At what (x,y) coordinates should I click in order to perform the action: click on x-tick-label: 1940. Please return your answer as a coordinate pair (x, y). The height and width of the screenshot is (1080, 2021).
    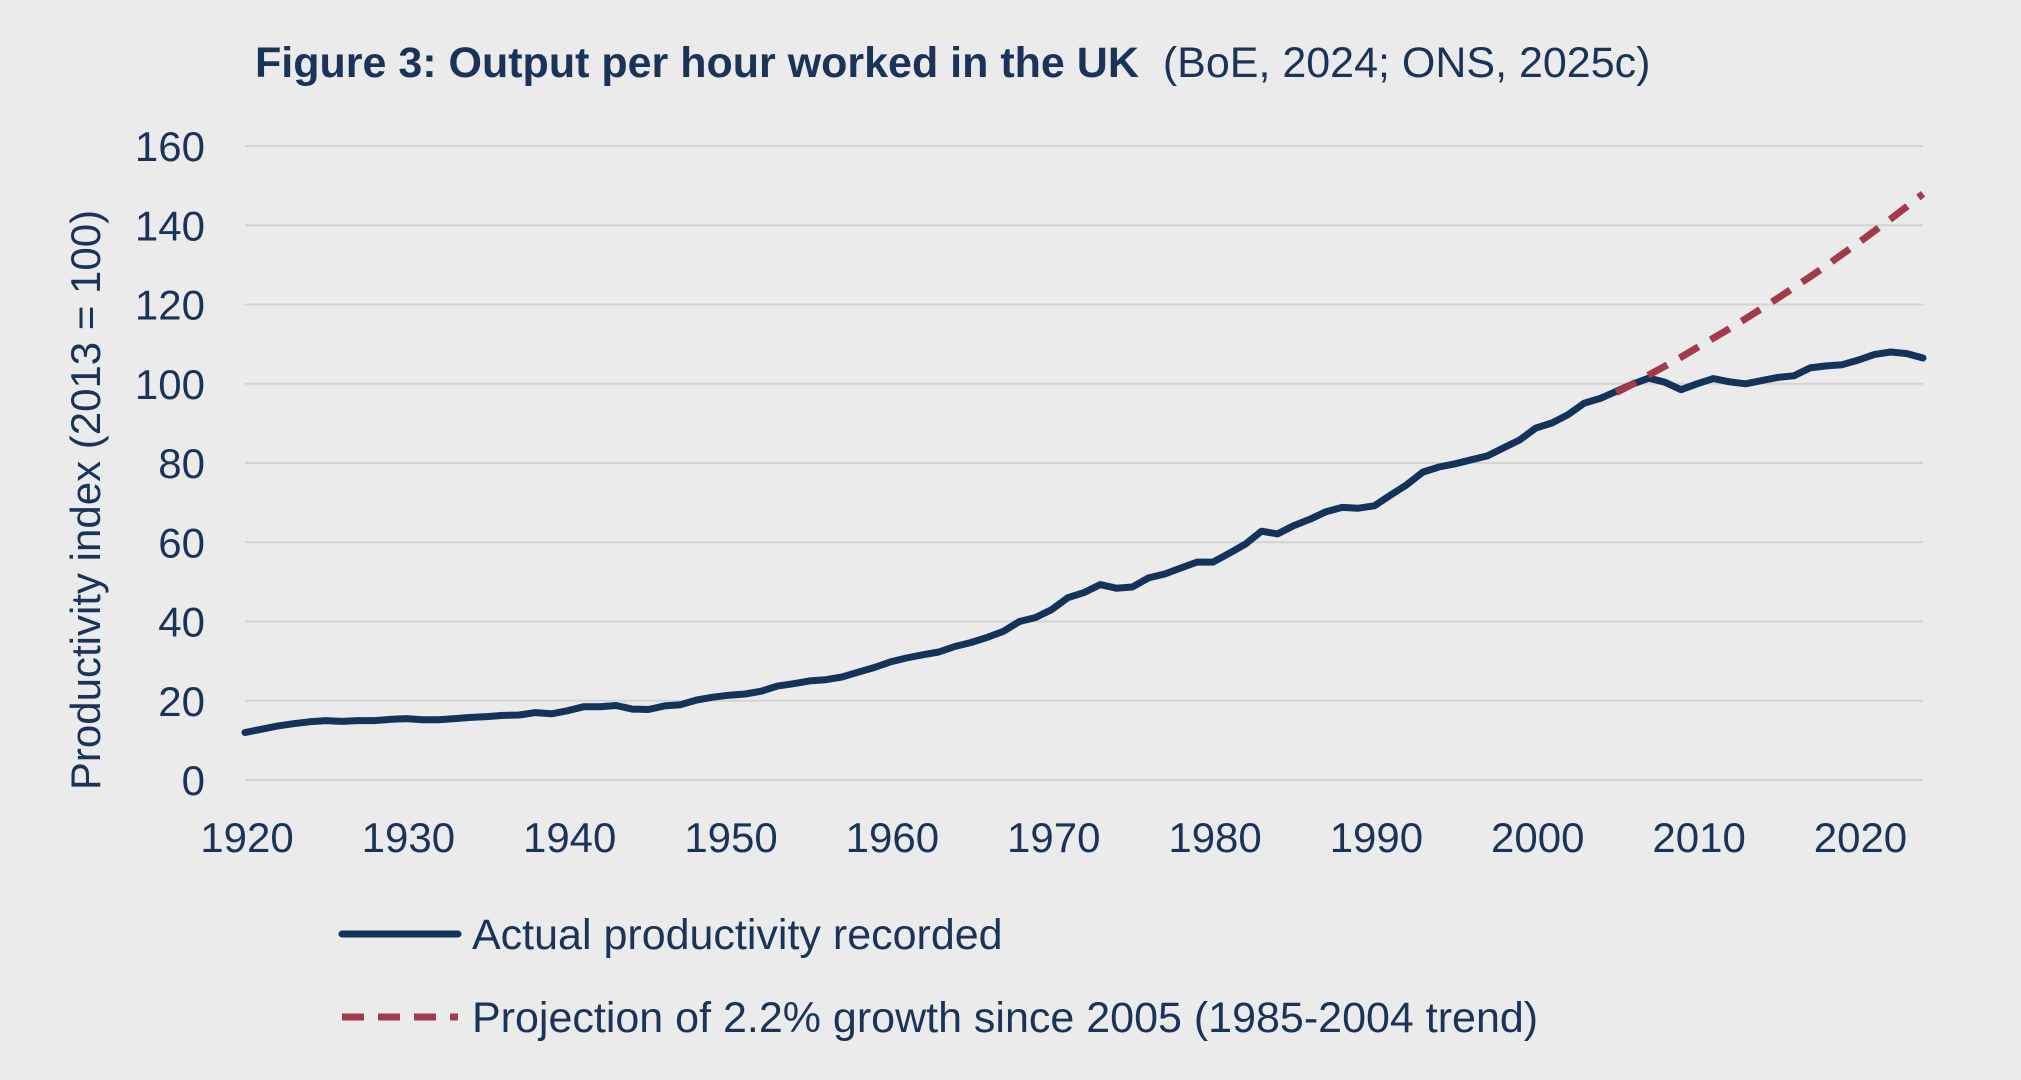
    Looking at the image, I should click on (569, 837).